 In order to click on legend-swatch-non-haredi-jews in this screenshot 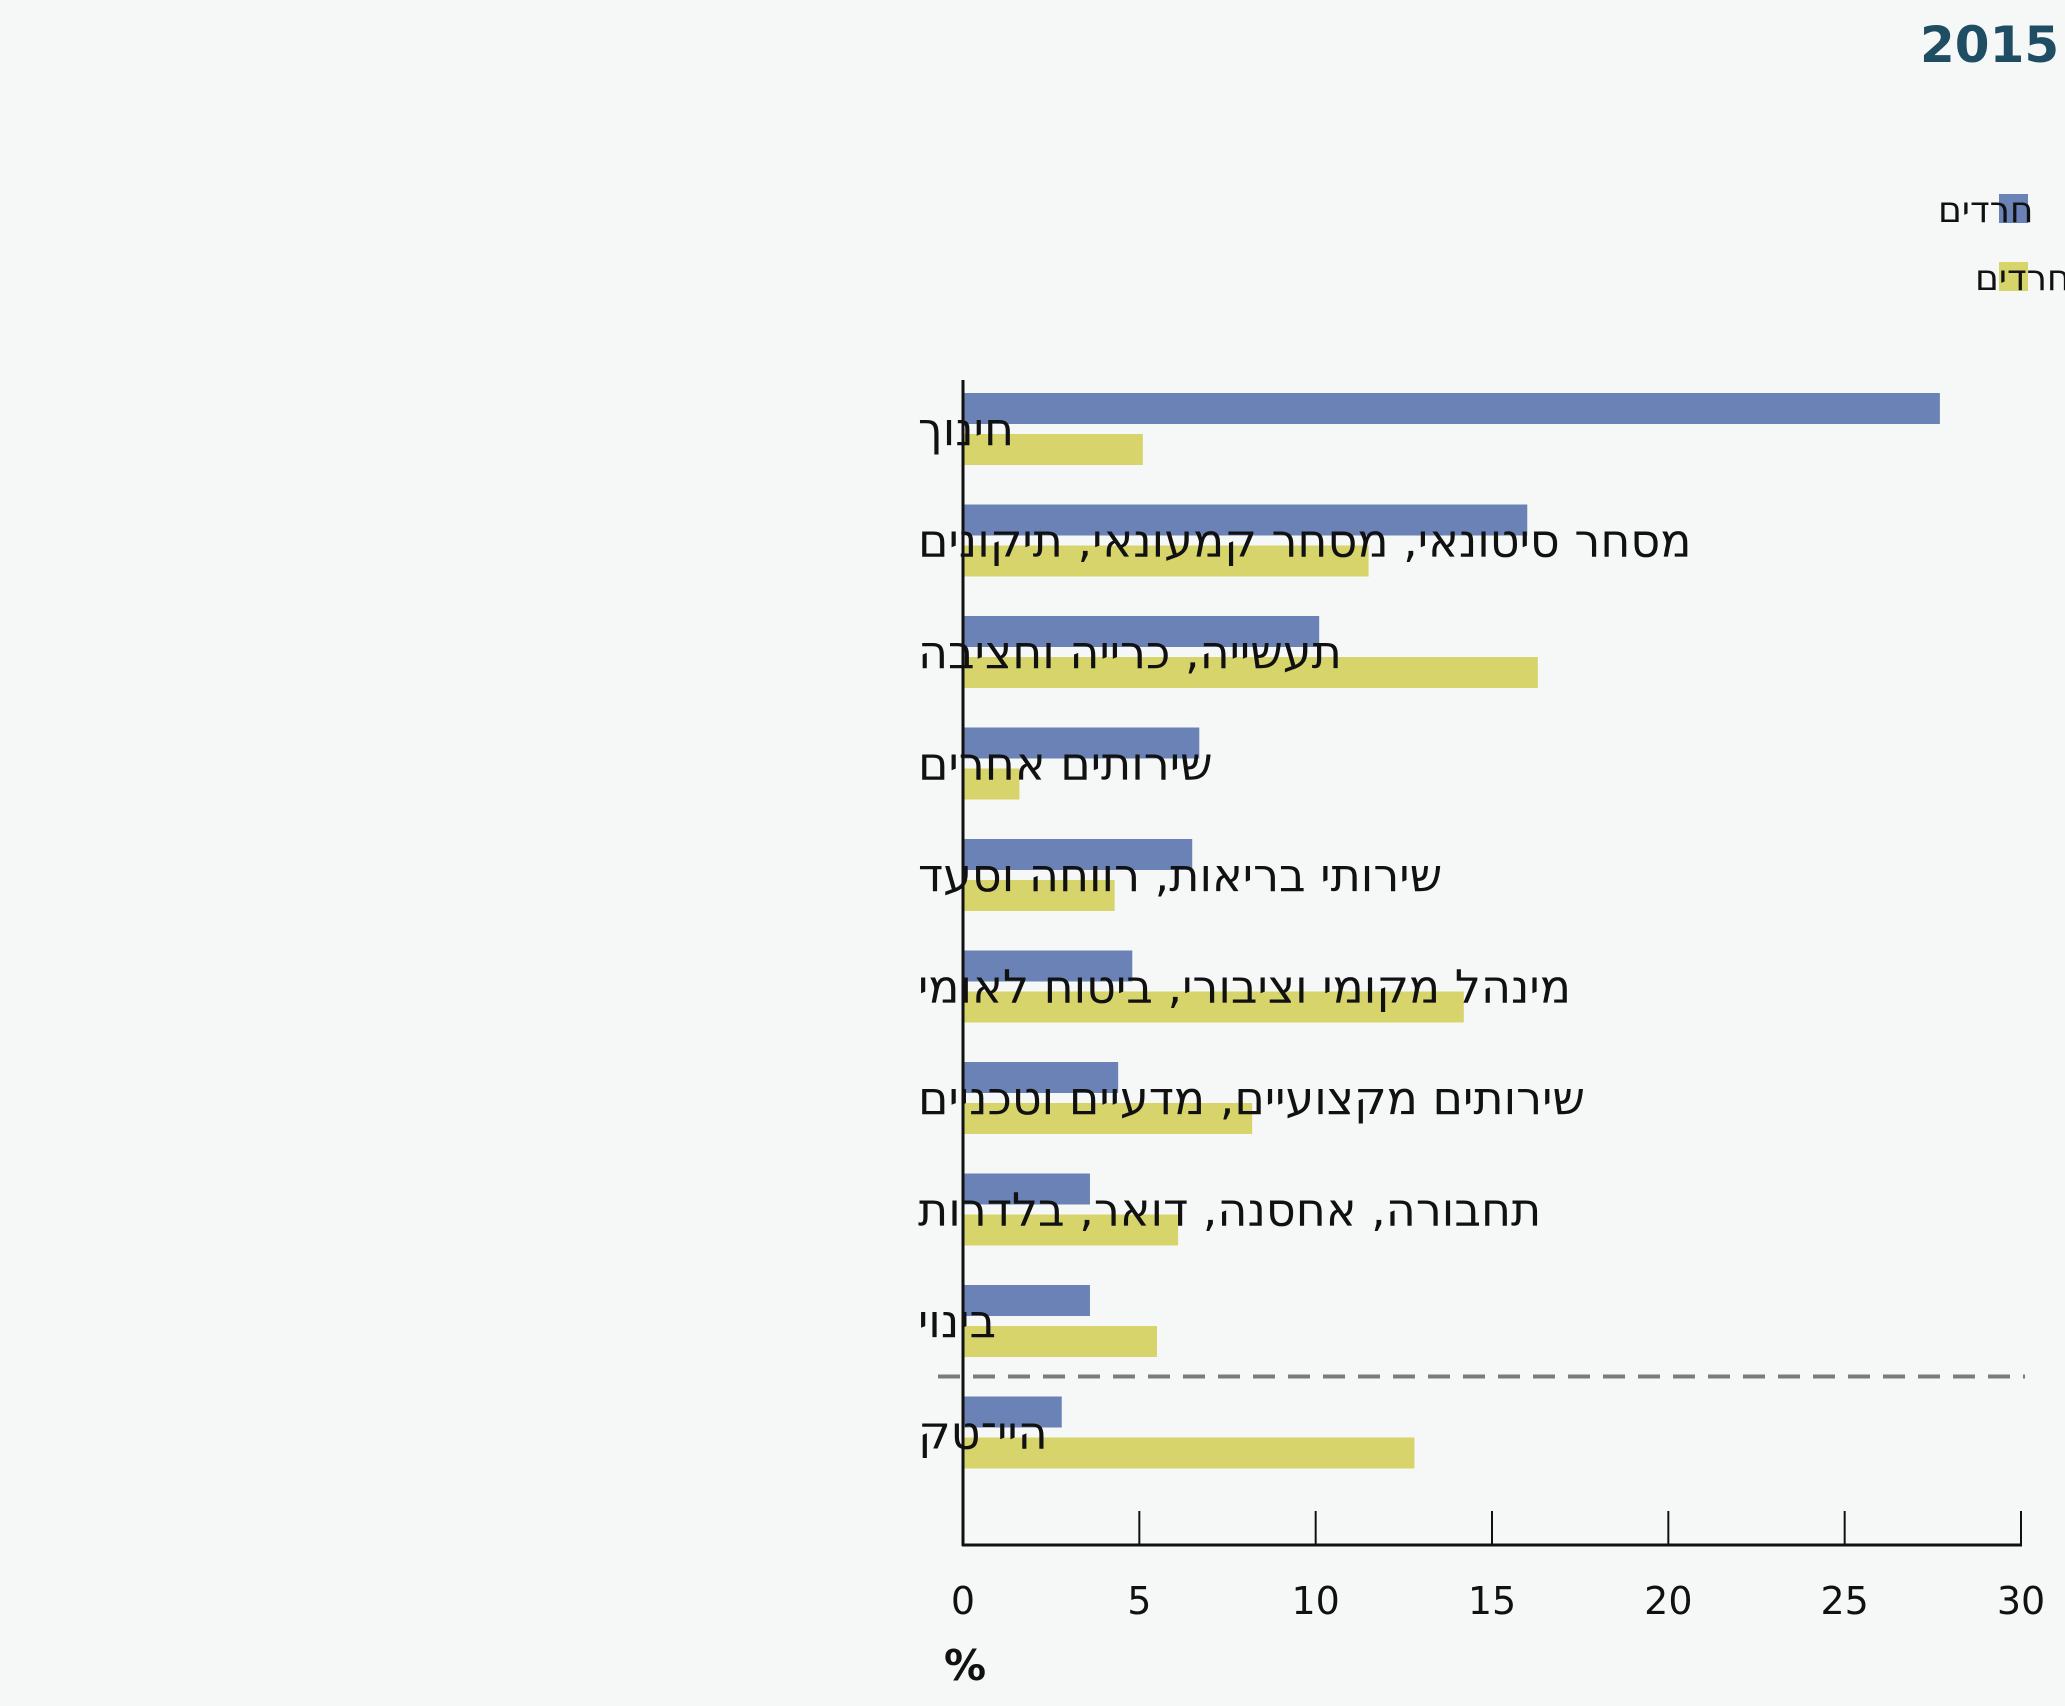, I will do `click(2013, 276)`.